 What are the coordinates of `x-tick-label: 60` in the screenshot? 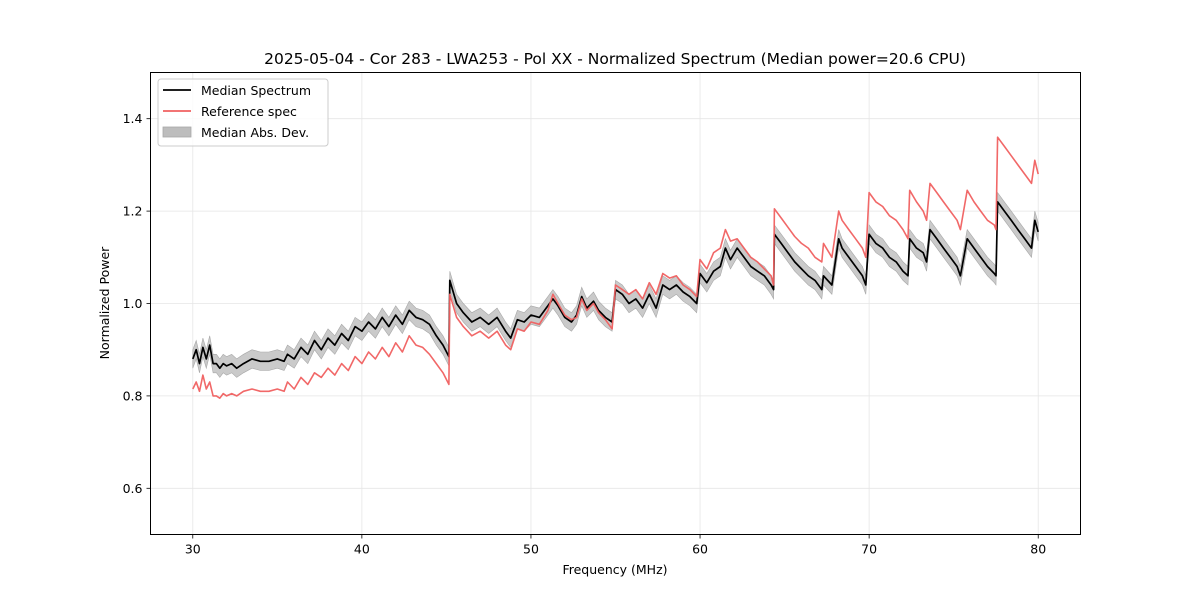 It's located at (700, 549).